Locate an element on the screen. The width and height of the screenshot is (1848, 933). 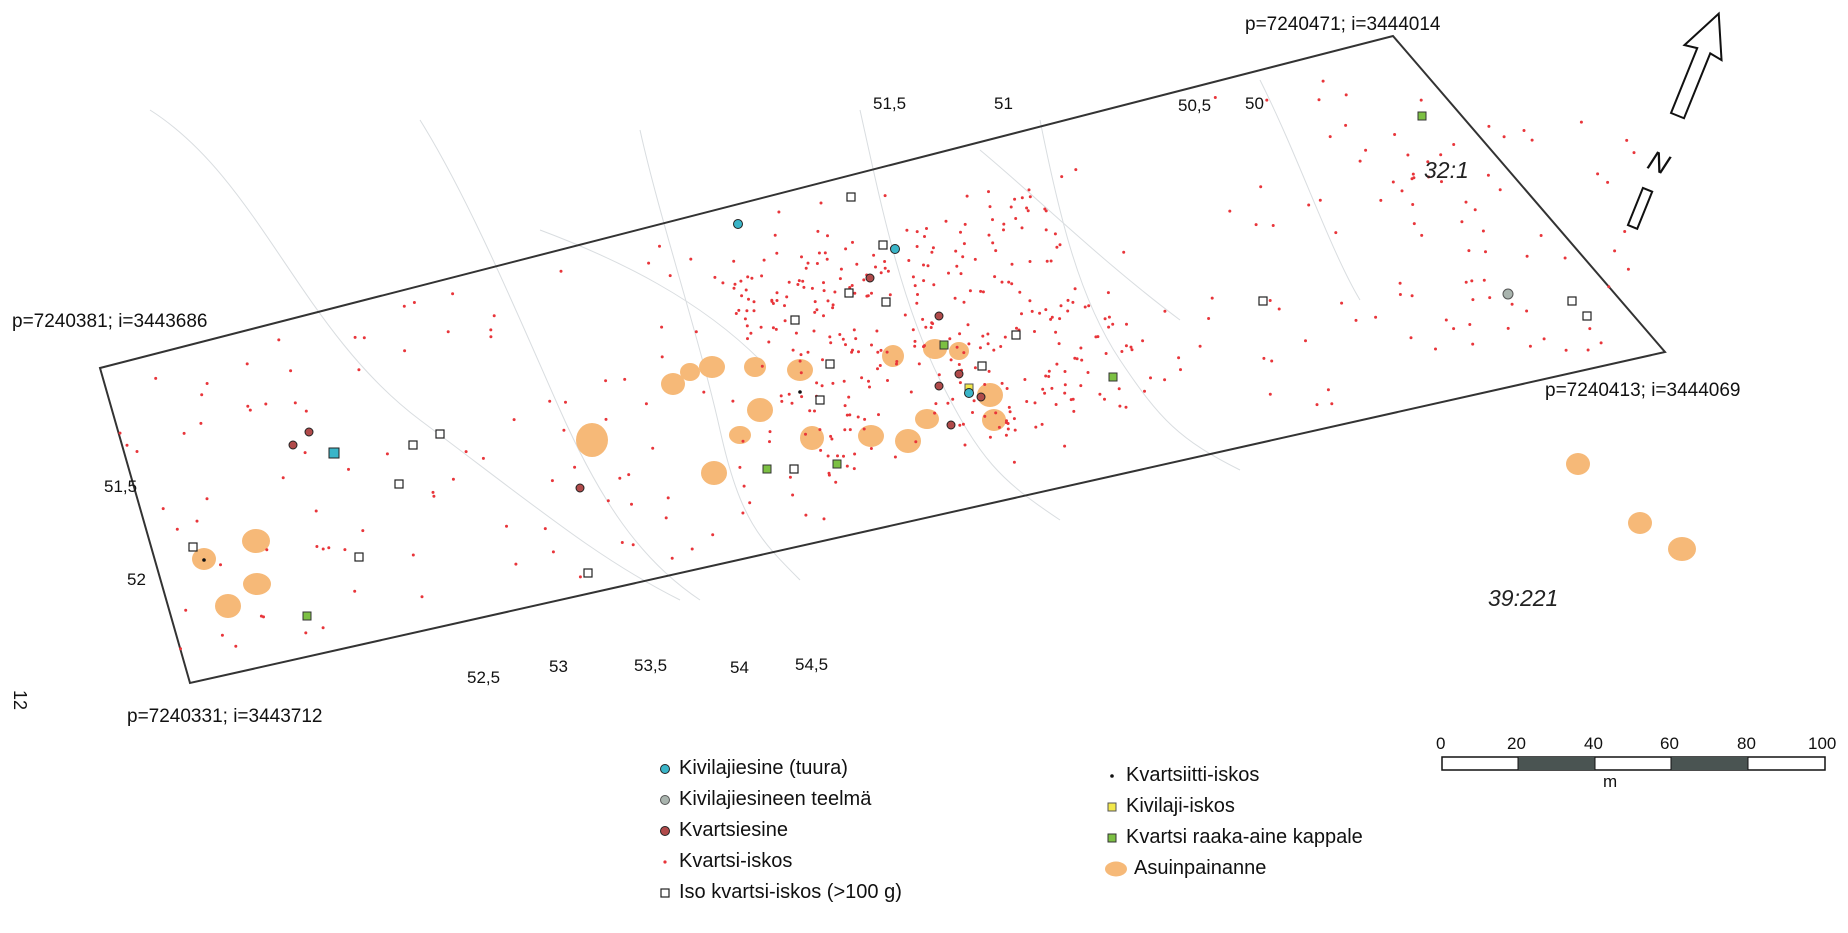
scale-tick-label: 80 is located at coordinates (1746, 743).